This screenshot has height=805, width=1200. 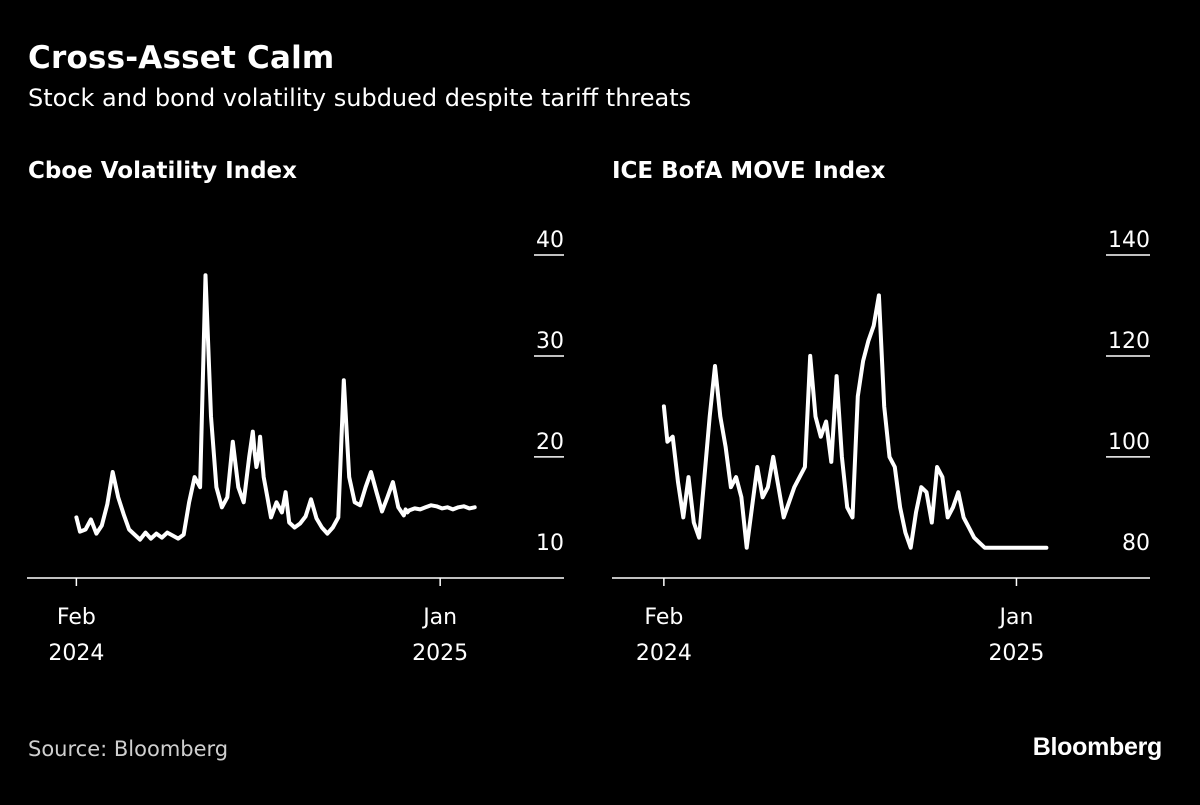 I want to click on move-y-tick-label: 80, so click(x=1136, y=543).